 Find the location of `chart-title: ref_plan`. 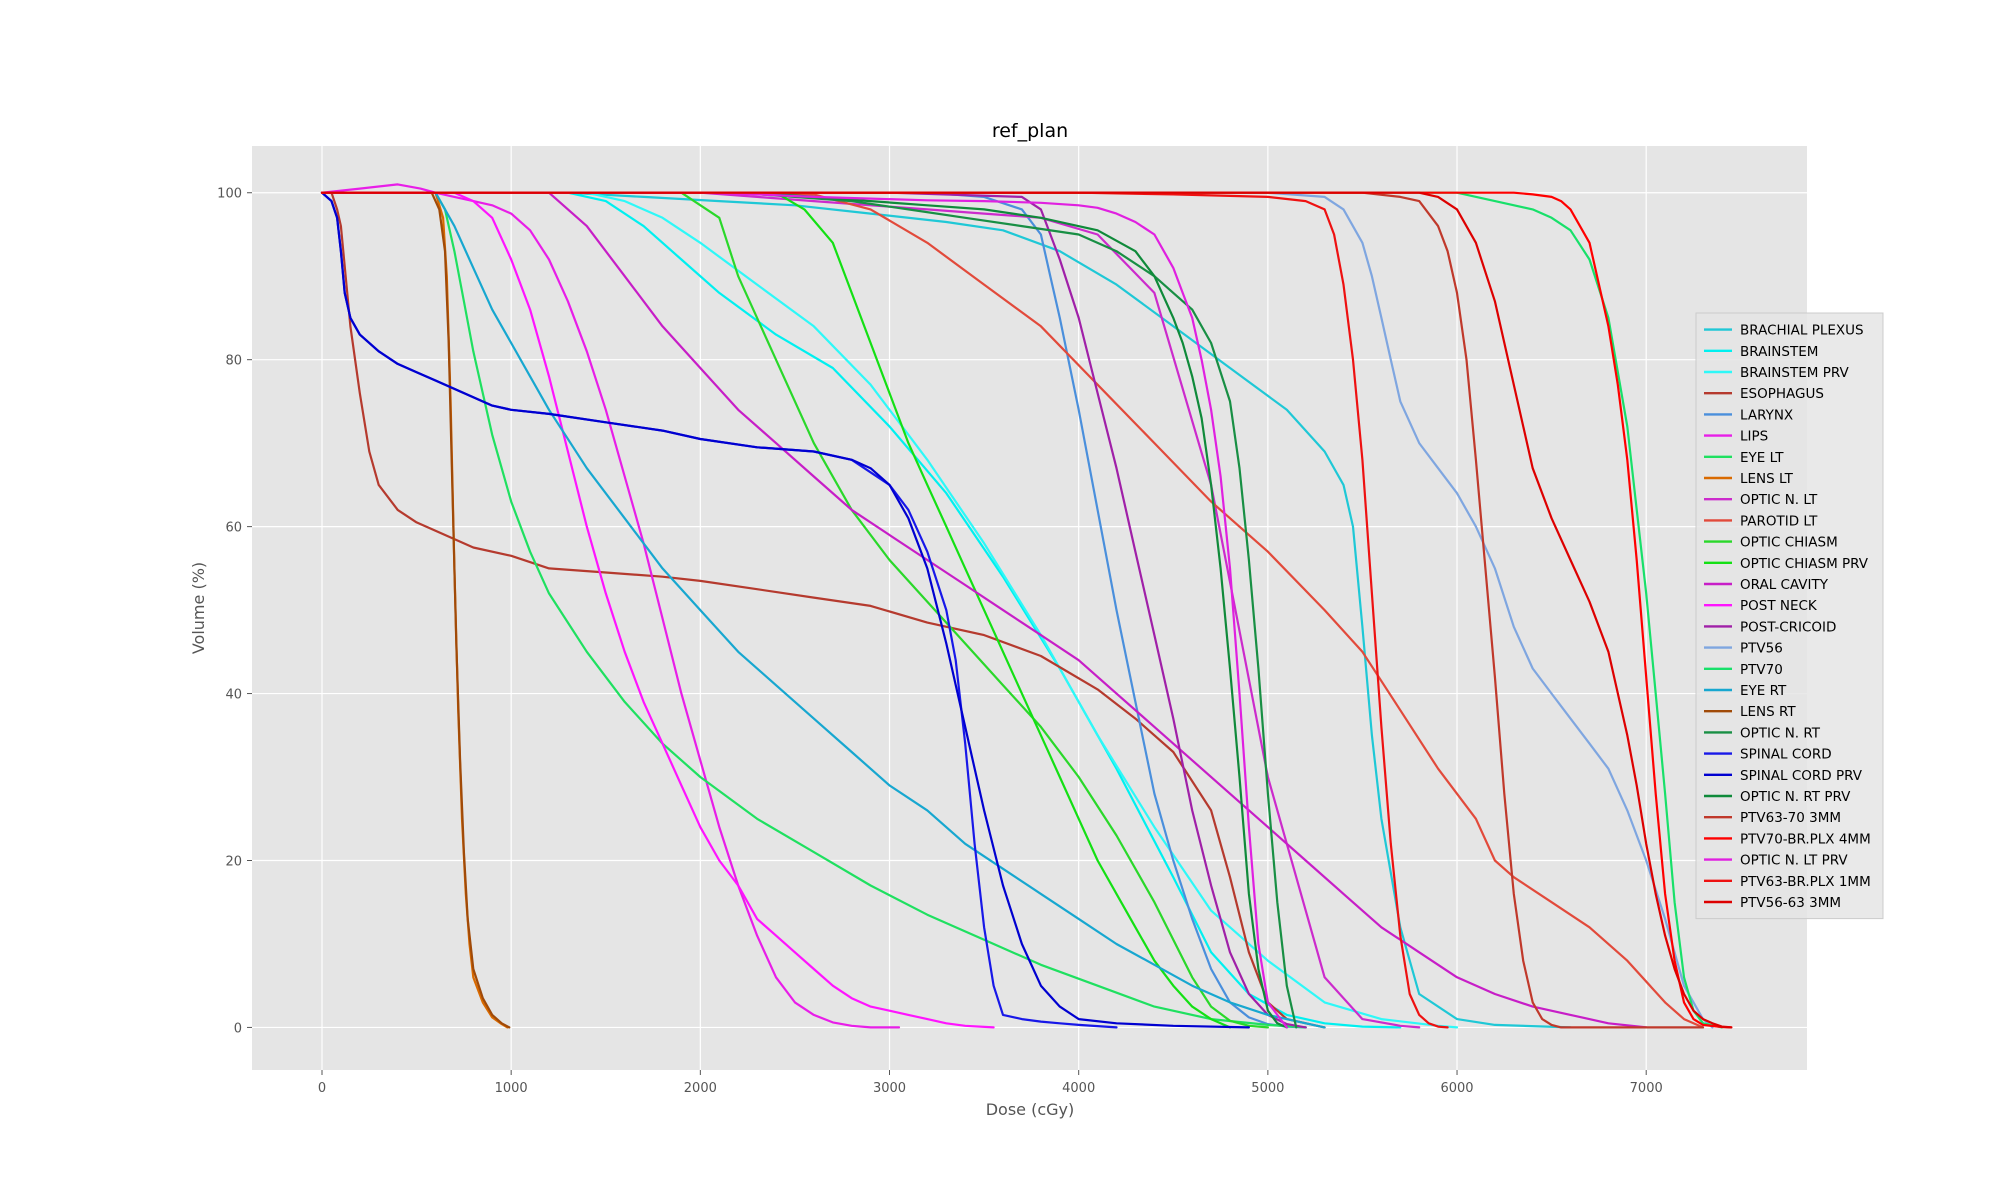

chart-title: ref_plan is located at coordinates (1030, 131).